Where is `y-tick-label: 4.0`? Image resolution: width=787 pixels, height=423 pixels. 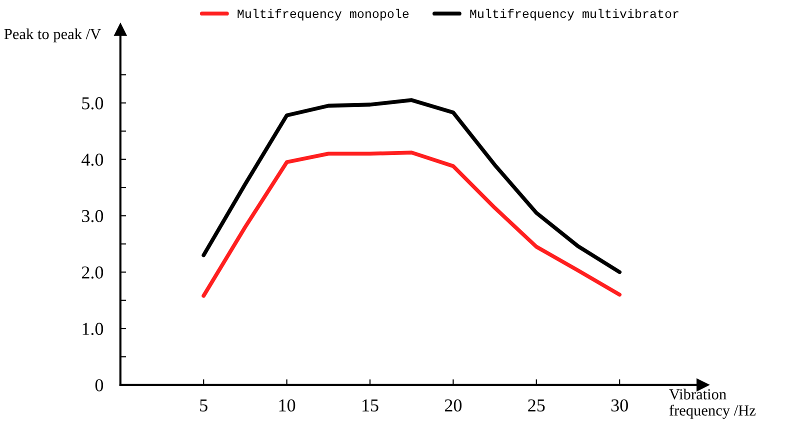 y-tick-label: 4.0 is located at coordinates (93, 160).